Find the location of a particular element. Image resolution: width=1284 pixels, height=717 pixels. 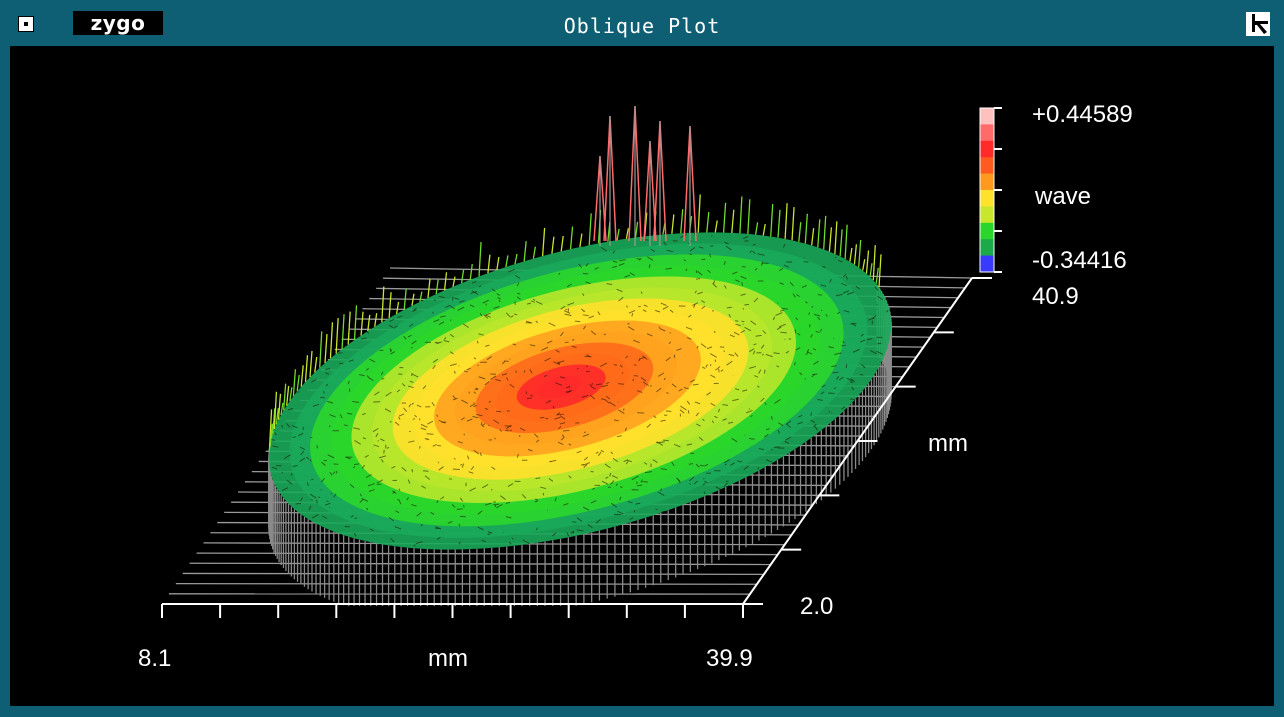

resize-corner-icon is located at coordinates (1258, 24).